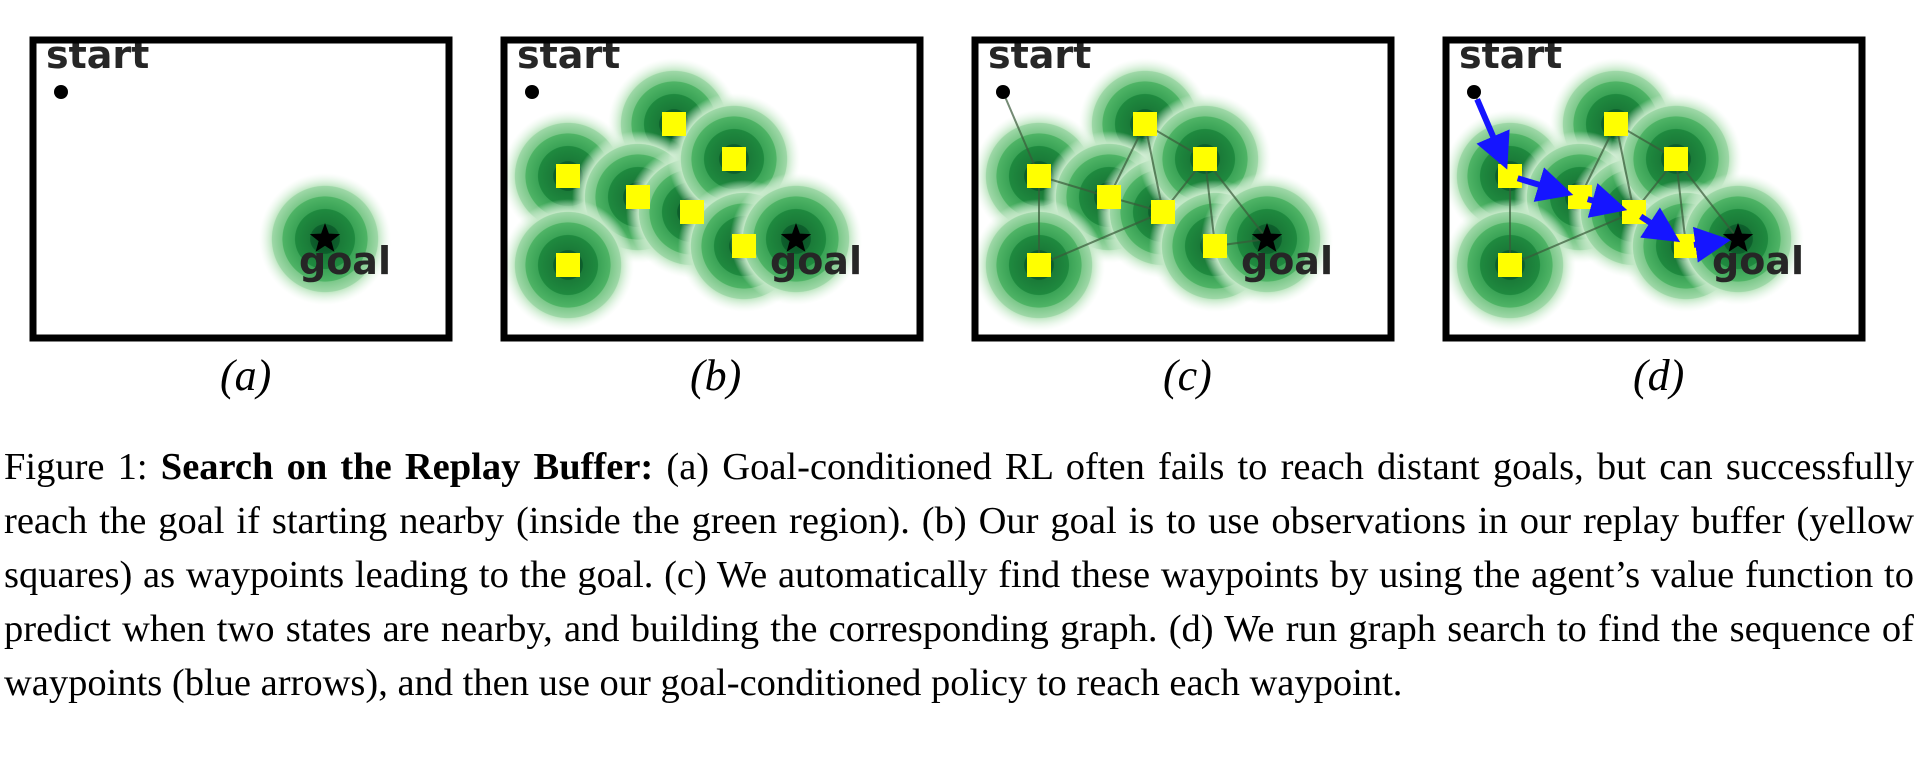 The width and height of the screenshot is (1920, 773). Describe the element at coordinates (246, 375) in the screenshot. I see `subfigure-label-a: (a)` at that location.